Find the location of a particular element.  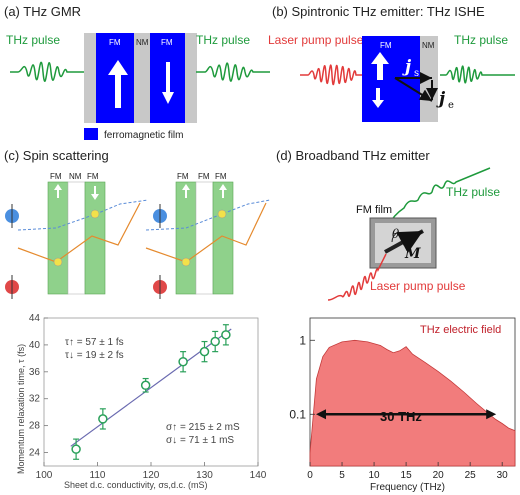

annot-tau-up: τ↑ = 57 ± 1 fs is located at coordinates (94, 342).